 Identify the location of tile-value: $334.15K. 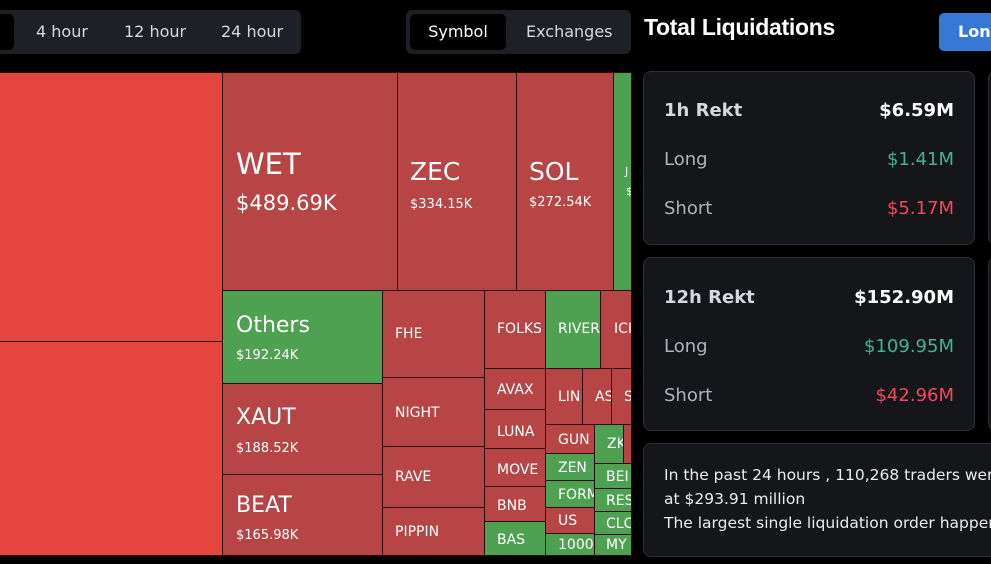
(441, 204).